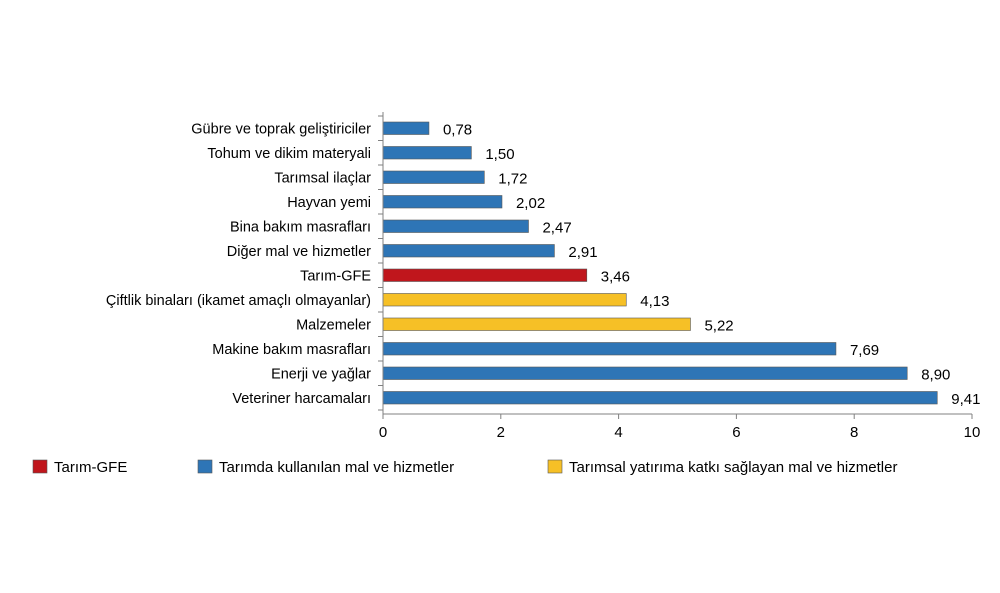 This screenshot has width=1000, height=593. Describe the element at coordinates (736, 432) in the screenshot. I see `x-tick-label: 6` at that location.